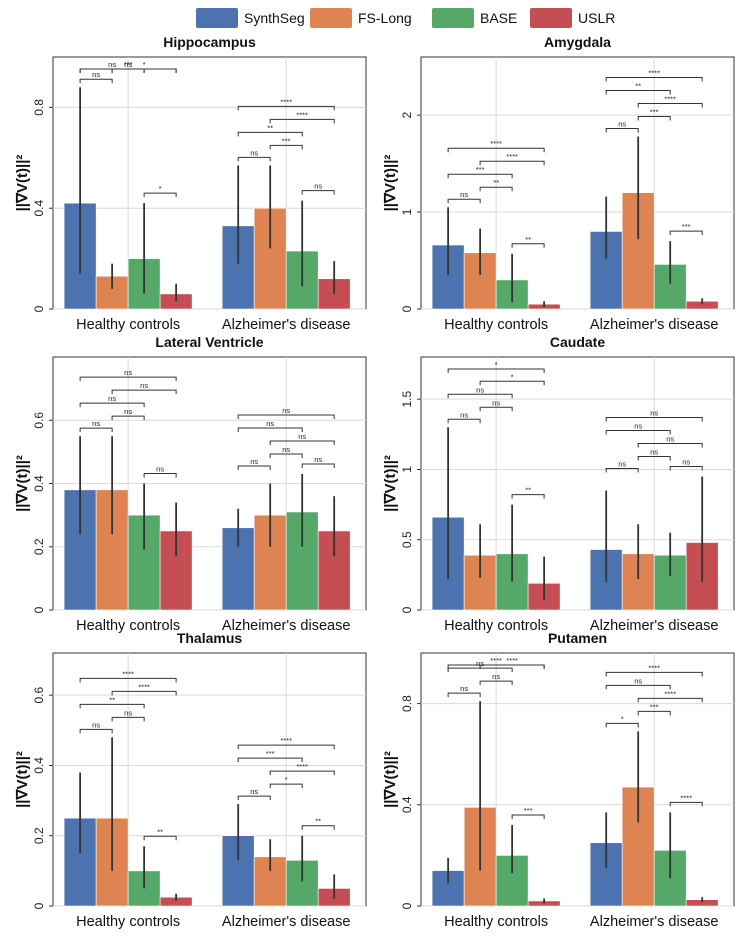 The height and width of the screenshot is (936, 744). I want to click on legend-item-fs-long: FS-Long, so click(361, 18).